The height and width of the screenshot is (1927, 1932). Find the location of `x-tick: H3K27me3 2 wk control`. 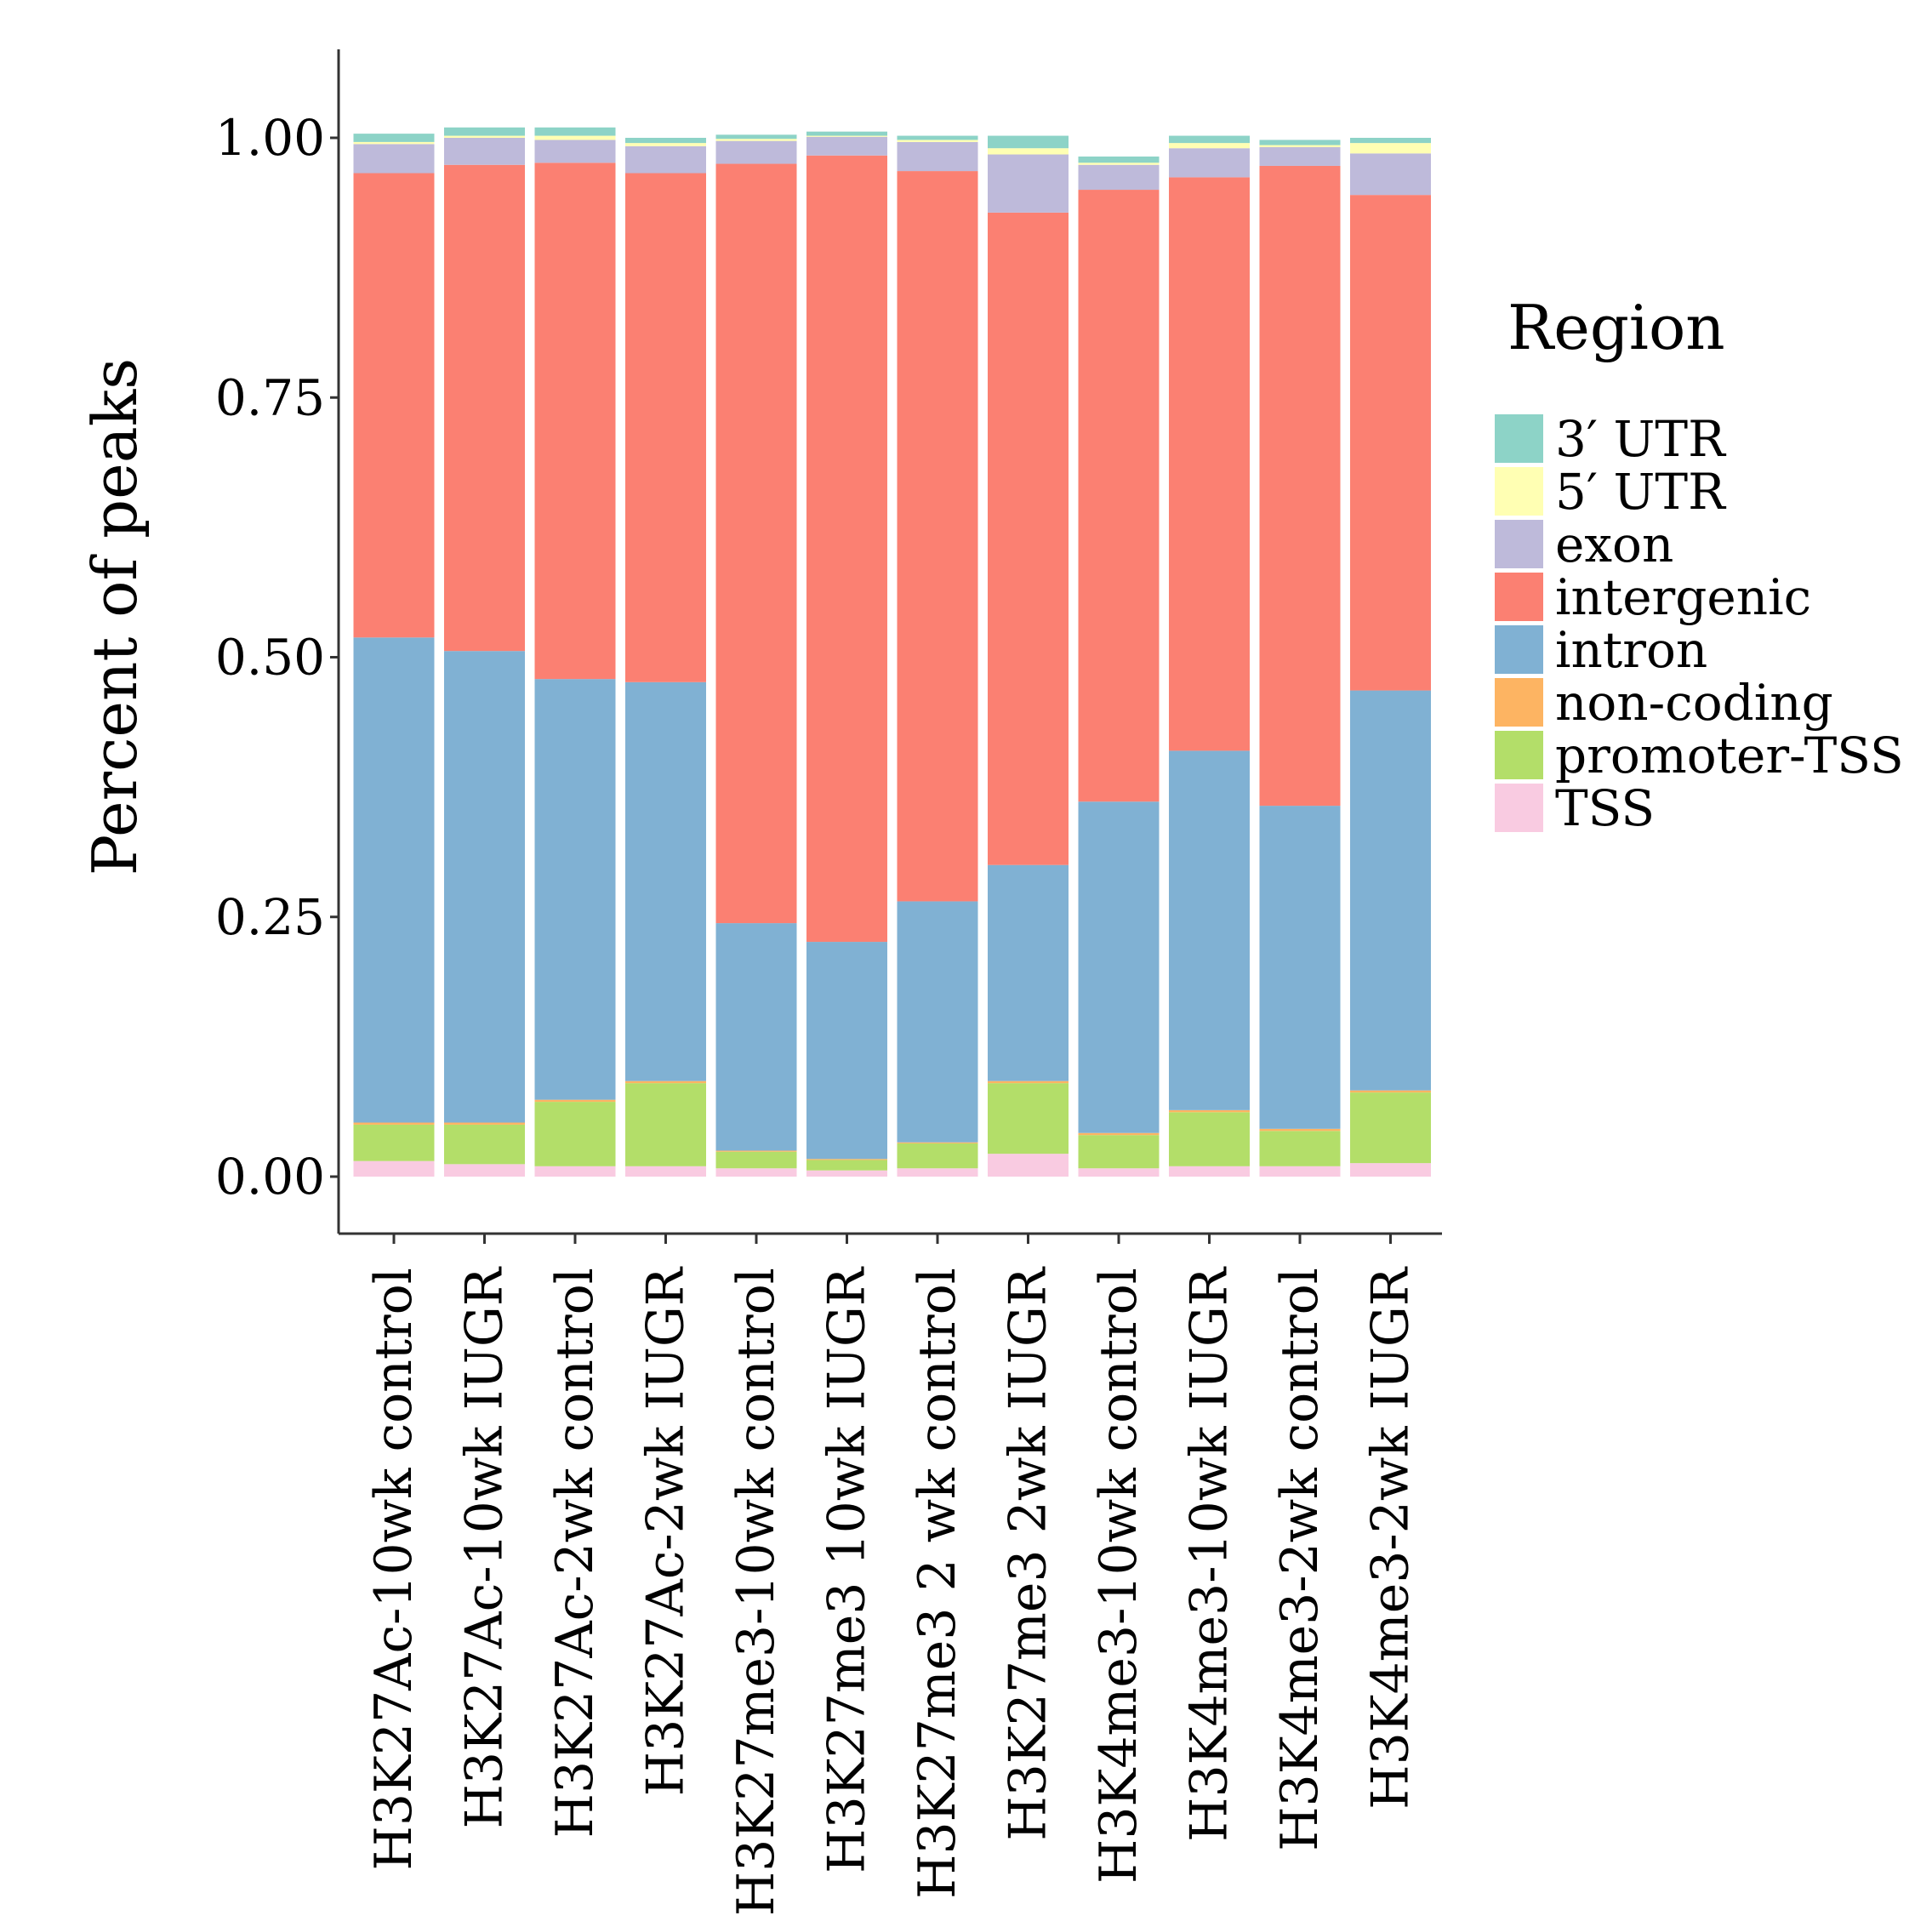

x-tick: H3K27me3 2 wk control is located at coordinates (938, 1566).